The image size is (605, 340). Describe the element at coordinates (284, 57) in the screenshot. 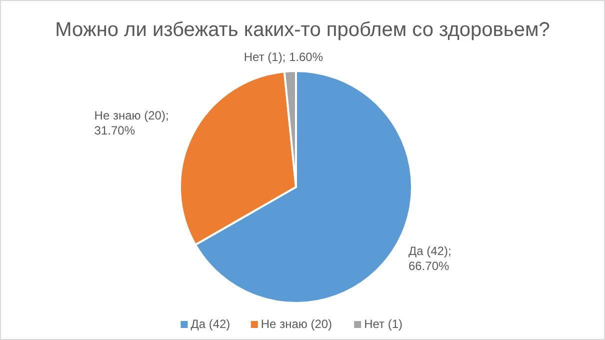

I see `data-label: Нет (1); 1.60%` at that location.